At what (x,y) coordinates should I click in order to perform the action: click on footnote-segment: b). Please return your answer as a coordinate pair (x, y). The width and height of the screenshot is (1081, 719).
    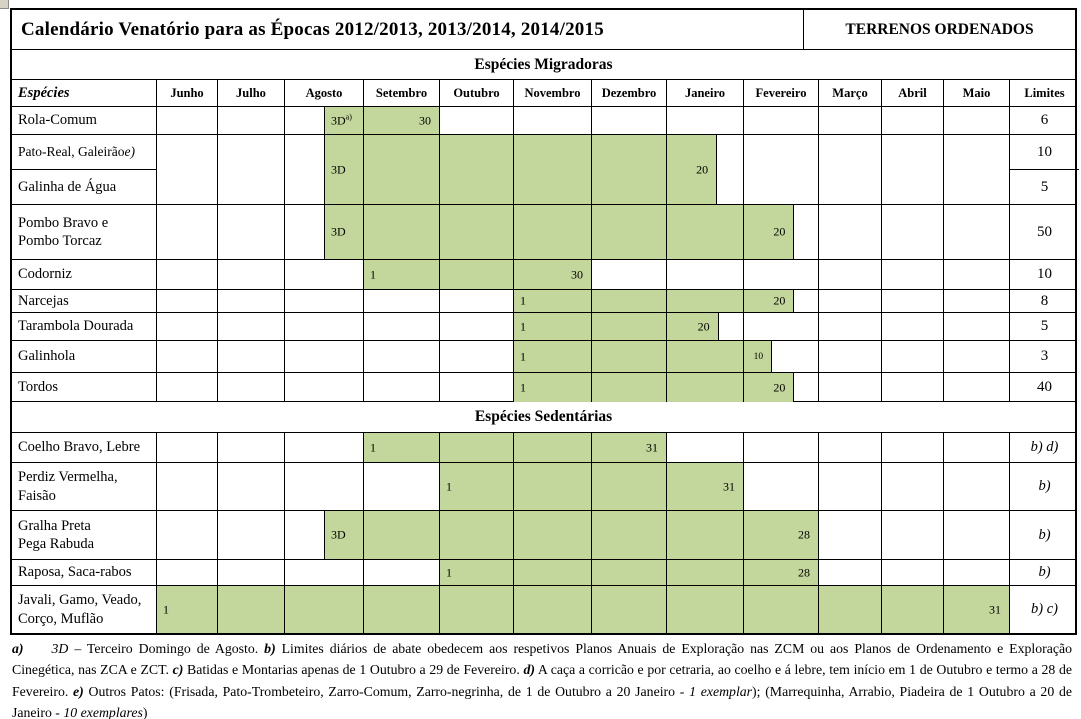
    Looking at the image, I should click on (270, 648).